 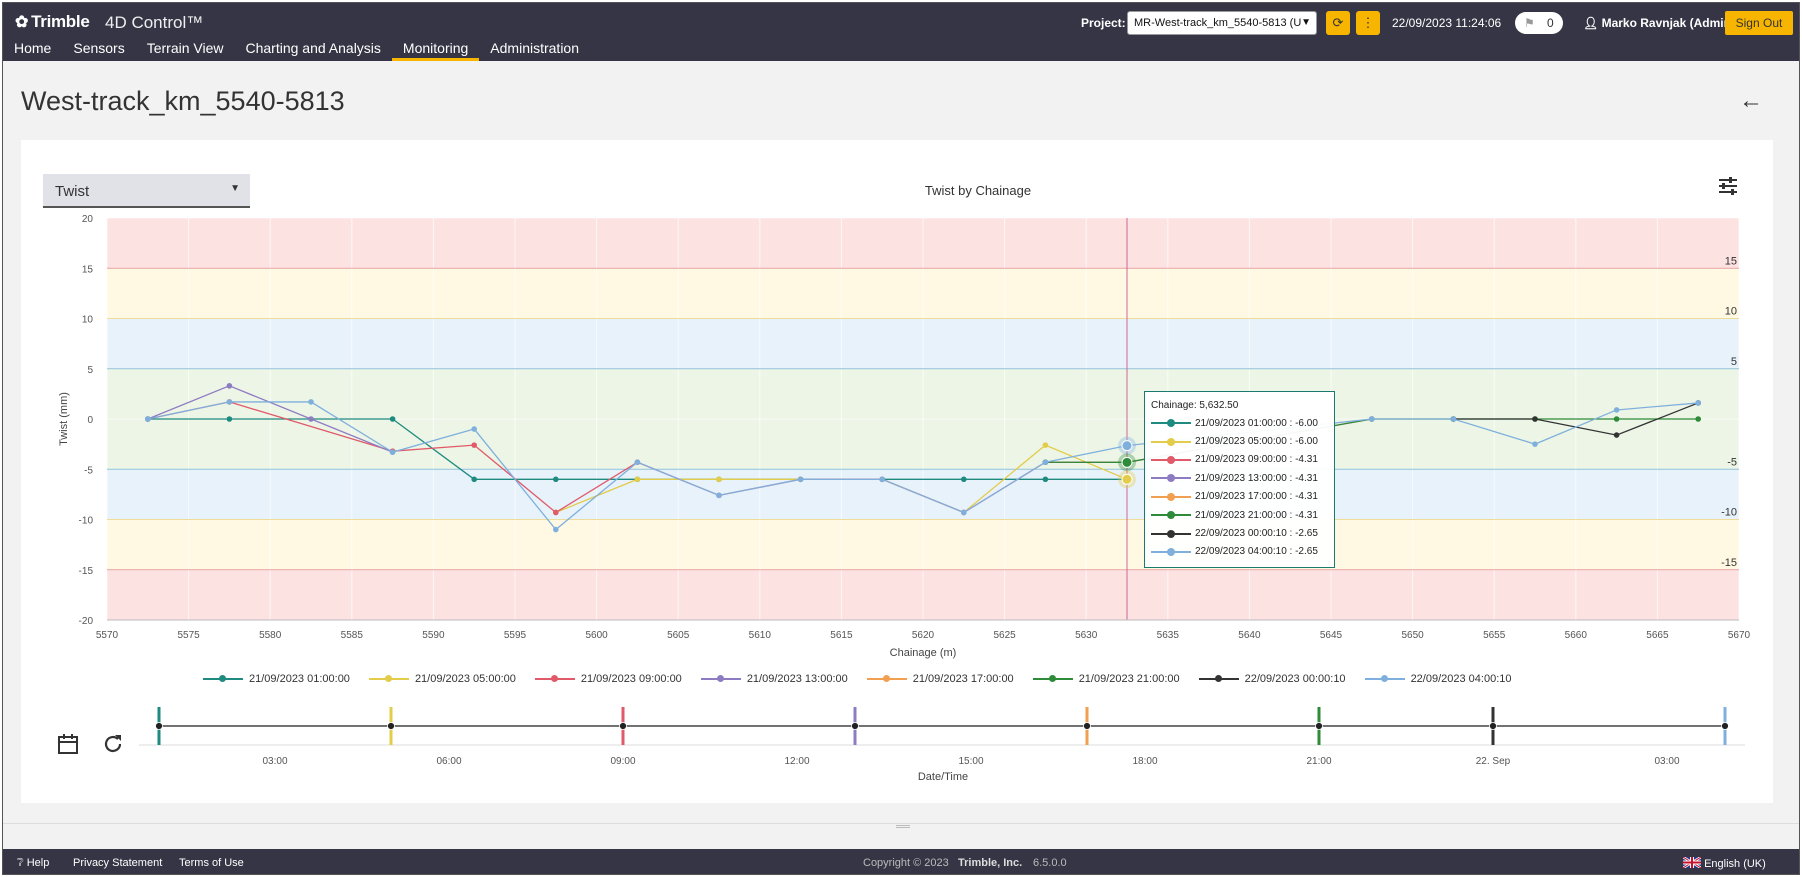 I want to click on user-menu: 👤︎ Marko Ravnjak (Admin), so click(x=1659, y=23).